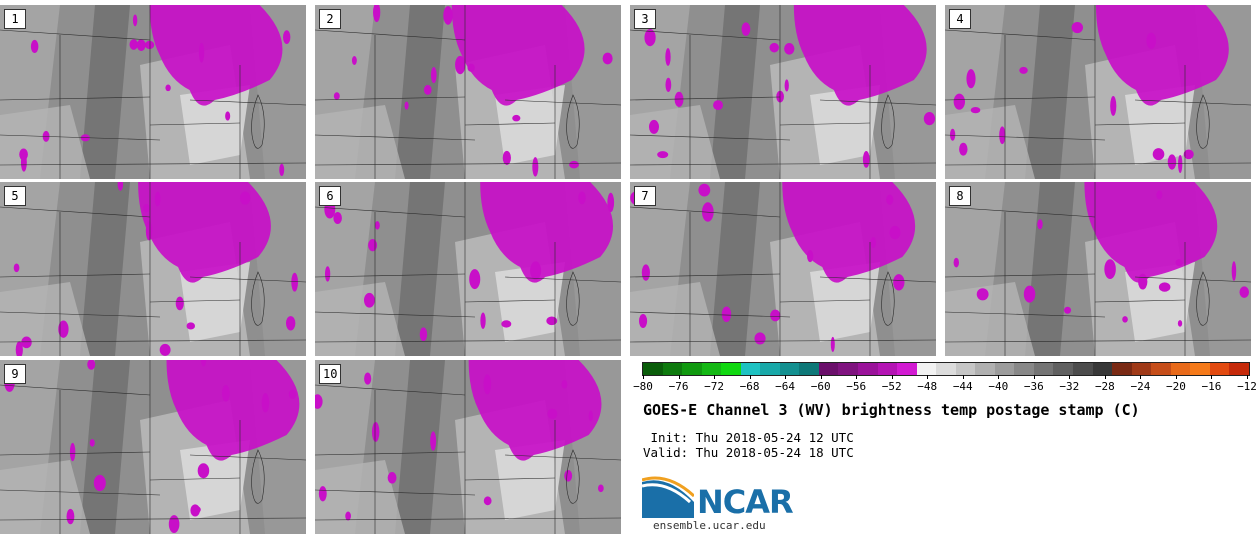 This screenshot has height=534, width=1260. Describe the element at coordinates (1211, 386) in the screenshot. I see `colorbar-tick-label: −16` at that location.